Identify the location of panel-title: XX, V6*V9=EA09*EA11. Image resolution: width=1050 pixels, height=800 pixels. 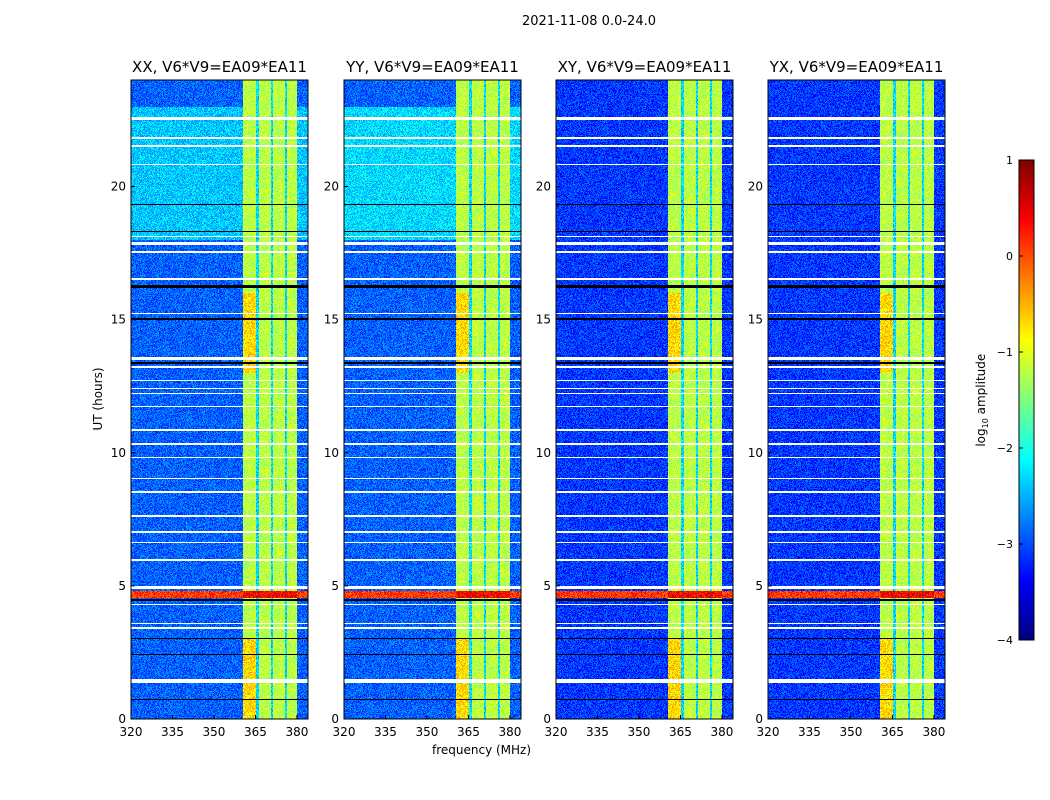
(219, 67).